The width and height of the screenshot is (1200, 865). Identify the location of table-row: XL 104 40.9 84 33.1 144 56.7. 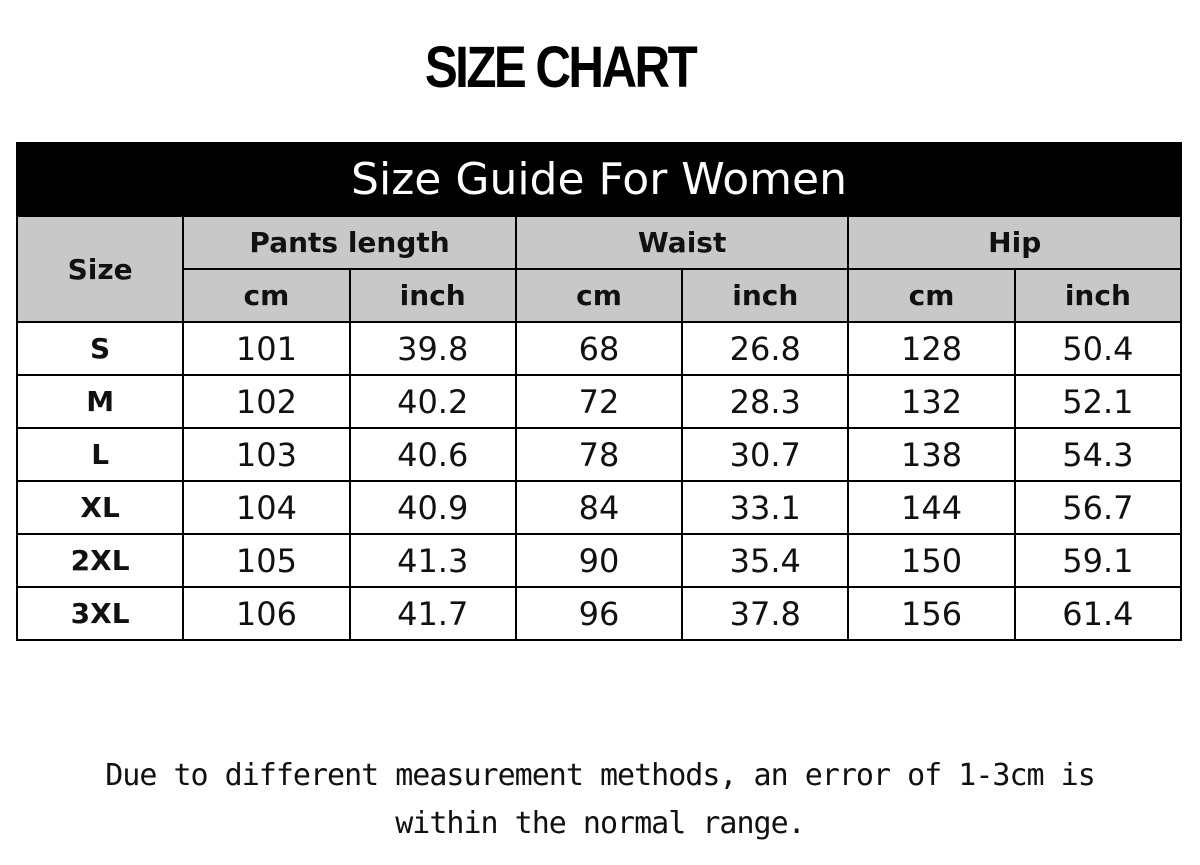
(599, 507).